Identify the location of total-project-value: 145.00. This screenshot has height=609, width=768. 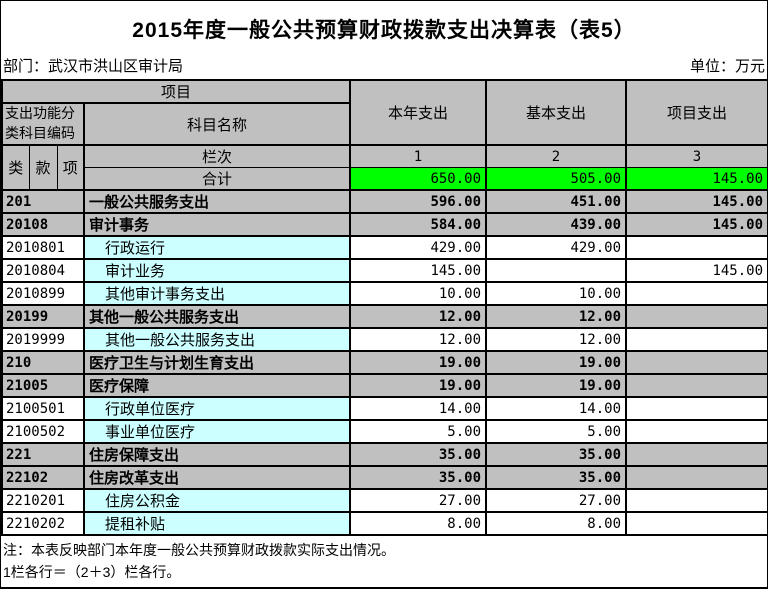
(696, 179).